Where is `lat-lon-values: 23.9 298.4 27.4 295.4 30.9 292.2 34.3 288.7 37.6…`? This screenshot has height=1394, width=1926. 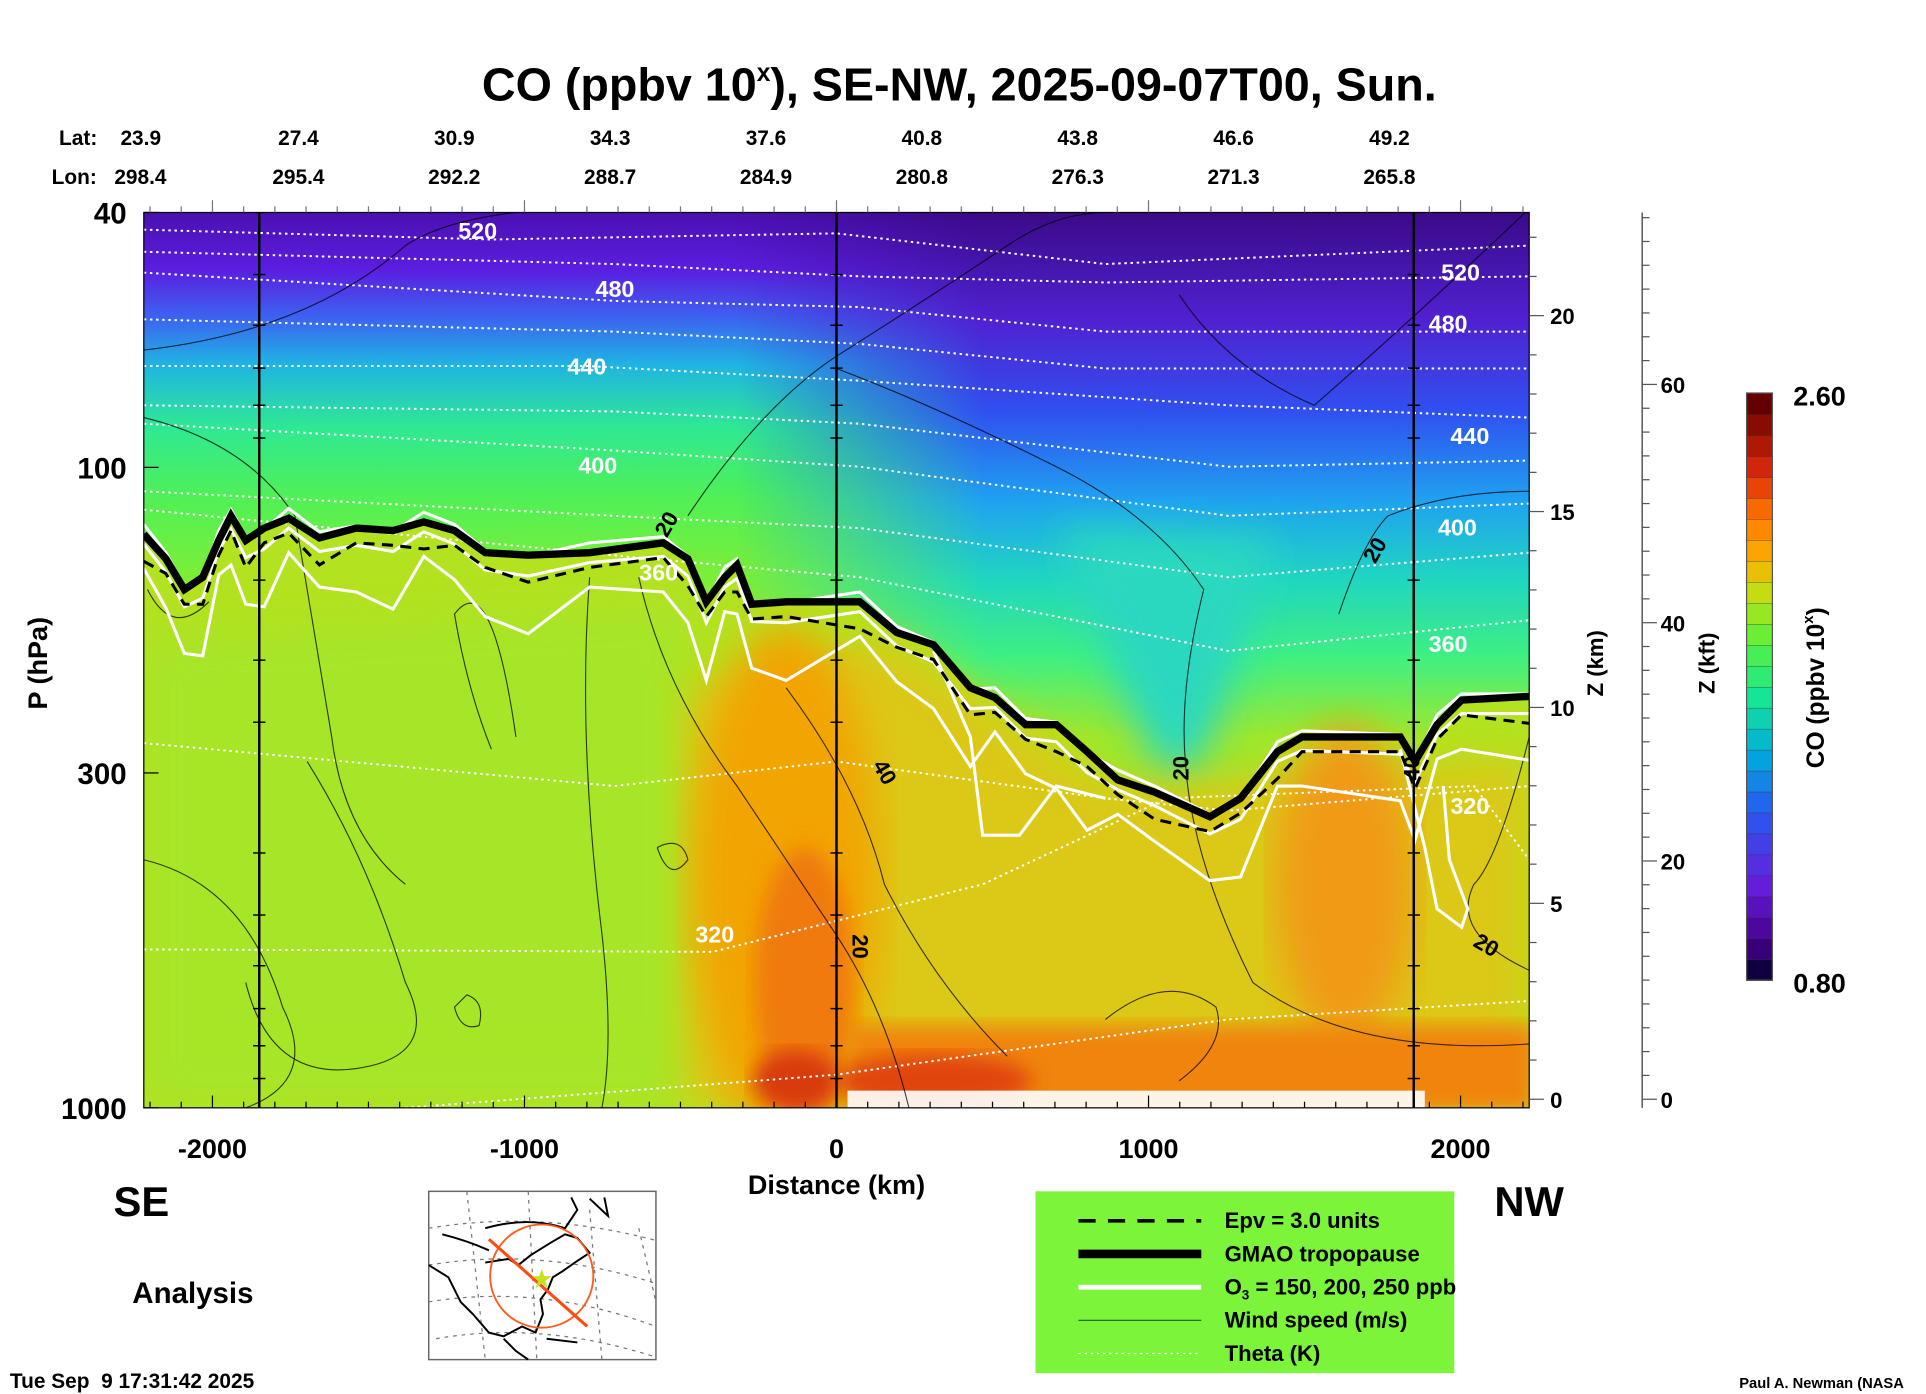
lat-lon-values: 23.9 298.4 27.4 295.4 30.9 292.2 34.3 288.7 37.6… is located at coordinates (764, 158).